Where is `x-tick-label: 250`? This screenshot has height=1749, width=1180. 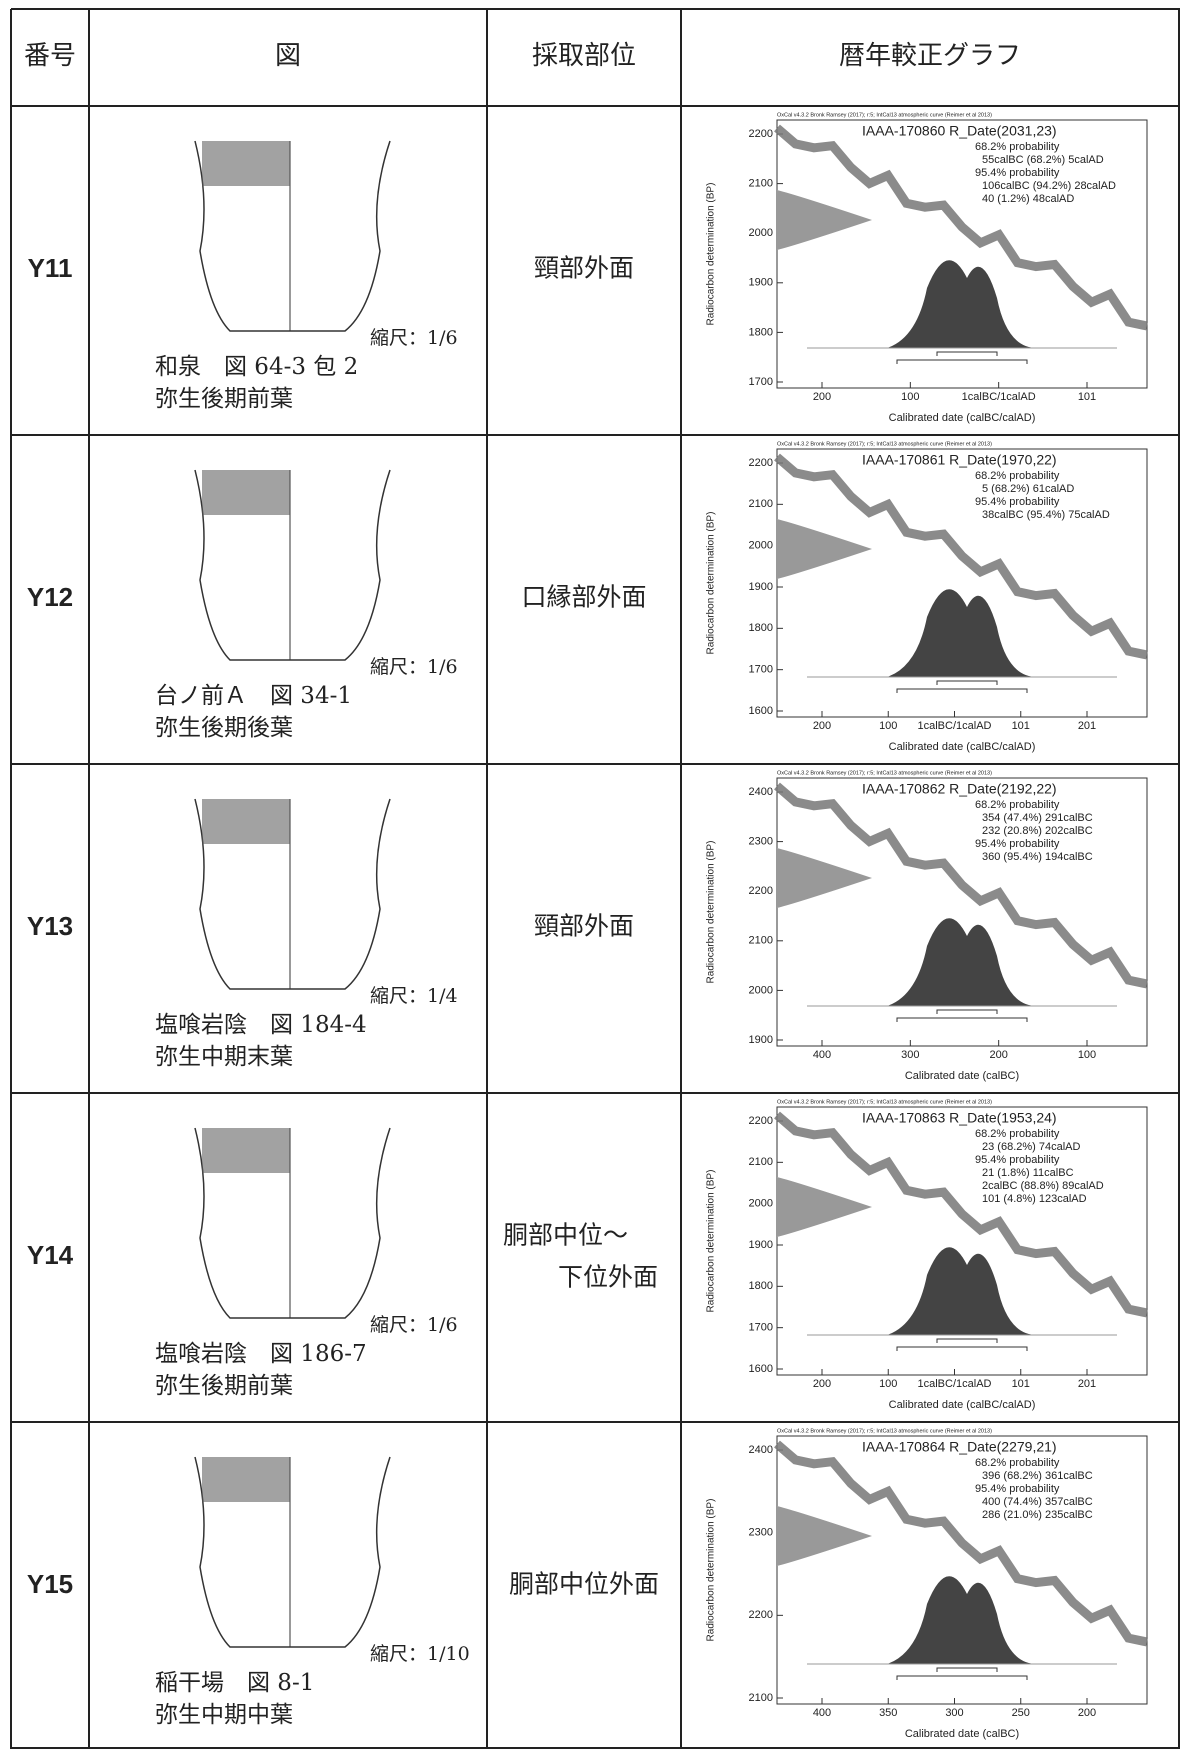 x-tick-label: 250 is located at coordinates (1021, 1713).